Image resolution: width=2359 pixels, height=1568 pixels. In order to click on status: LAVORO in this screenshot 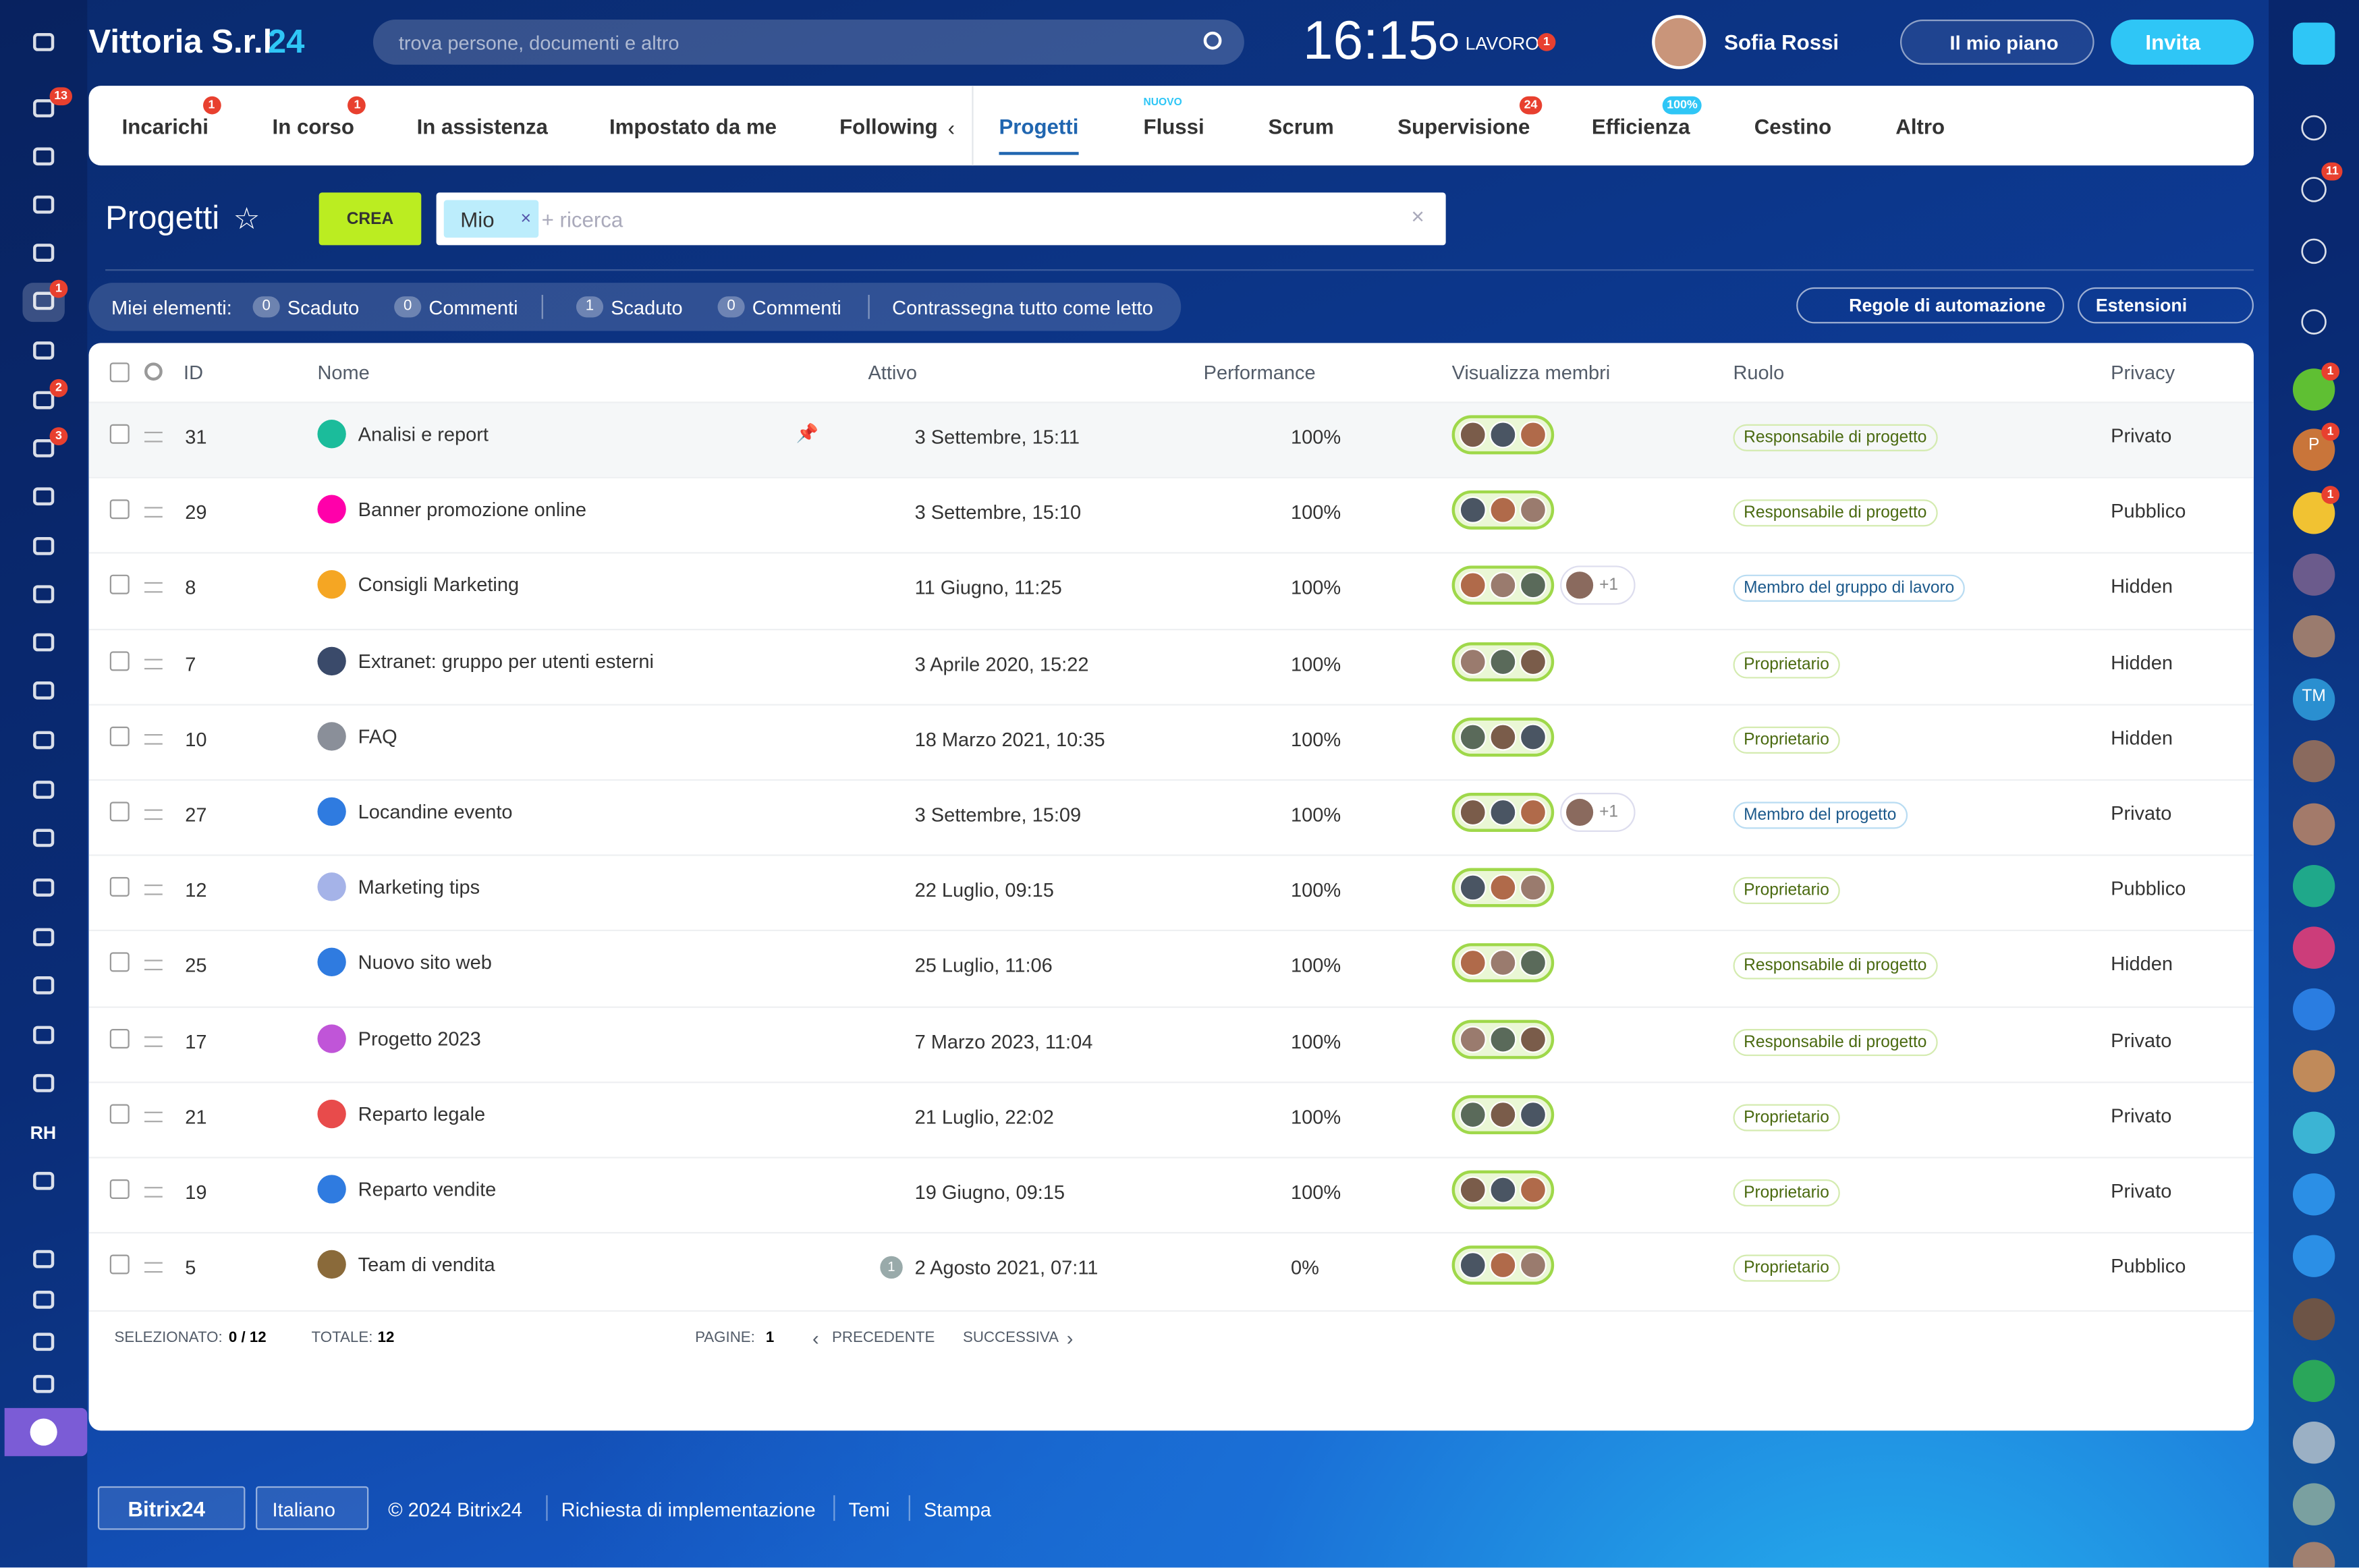, I will do `click(1503, 44)`.